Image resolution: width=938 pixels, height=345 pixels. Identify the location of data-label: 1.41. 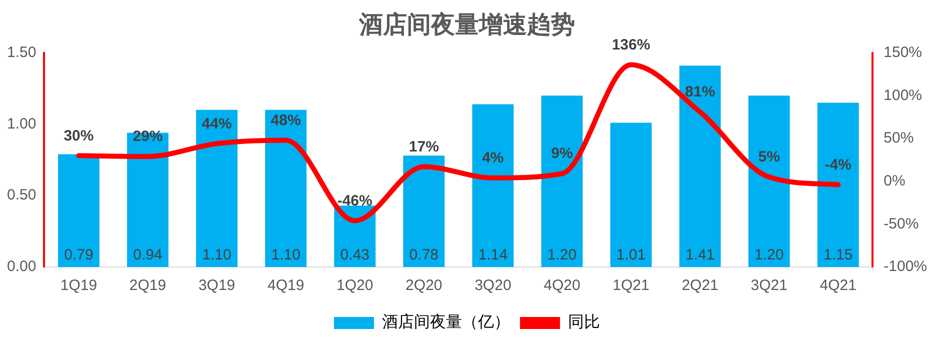
(700, 255).